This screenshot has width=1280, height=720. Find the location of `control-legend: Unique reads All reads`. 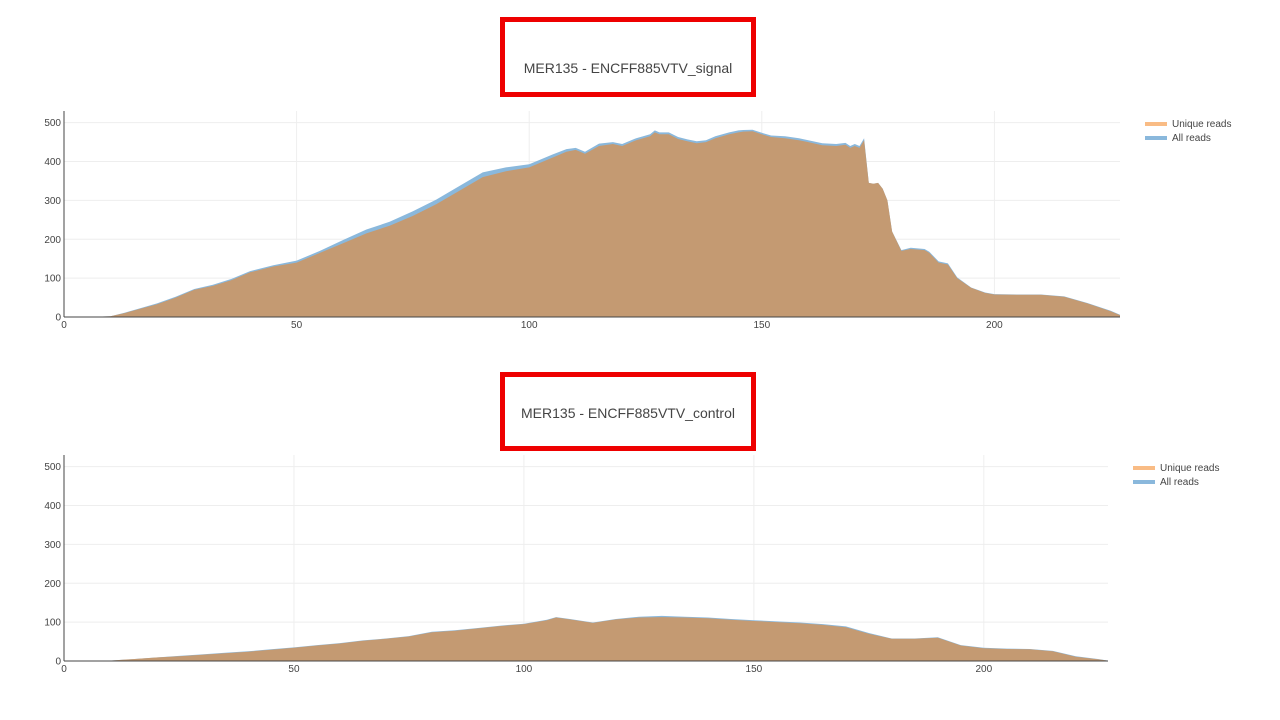

control-legend: Unique reads All reads is located at coordinates (1176, 475).